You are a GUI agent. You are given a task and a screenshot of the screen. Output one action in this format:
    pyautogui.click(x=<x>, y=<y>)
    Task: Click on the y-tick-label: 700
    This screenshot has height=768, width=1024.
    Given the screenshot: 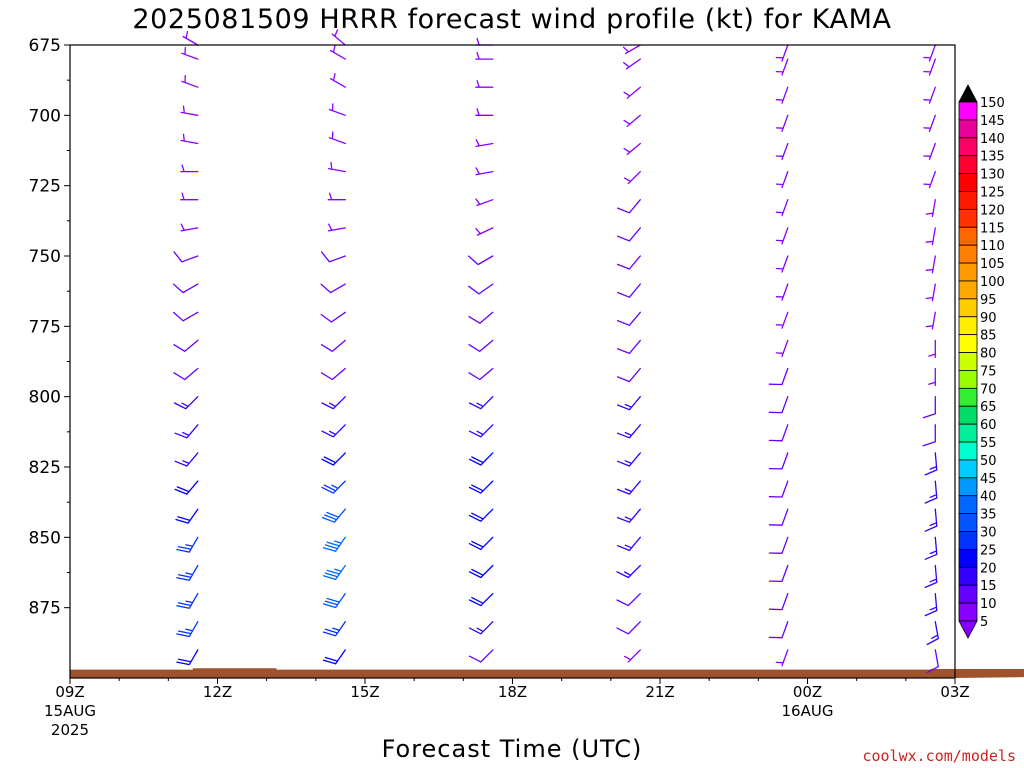 What is the action you would take?
    pyautogui.click(x=45, y=116)
    